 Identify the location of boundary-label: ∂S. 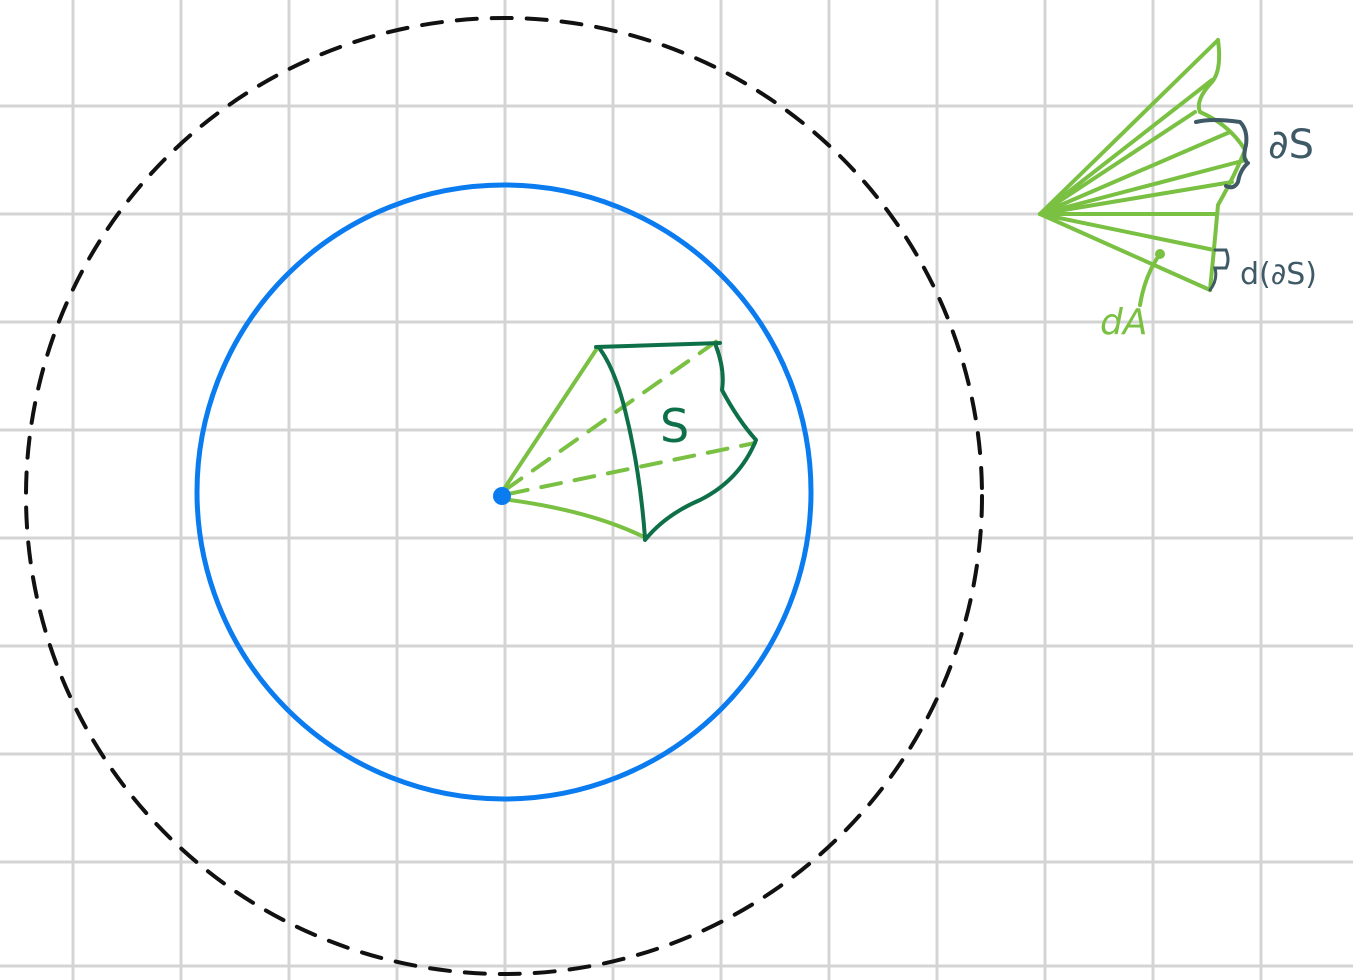
(1291, 145).